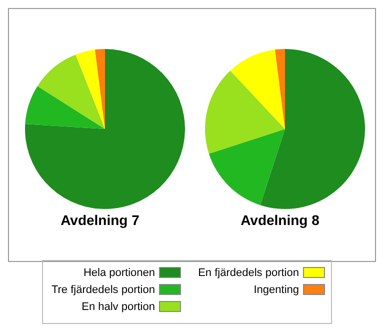  Describe the element at coordinates (280, 220) in the screenshot. I see `text: Avdelning 8` at that location.